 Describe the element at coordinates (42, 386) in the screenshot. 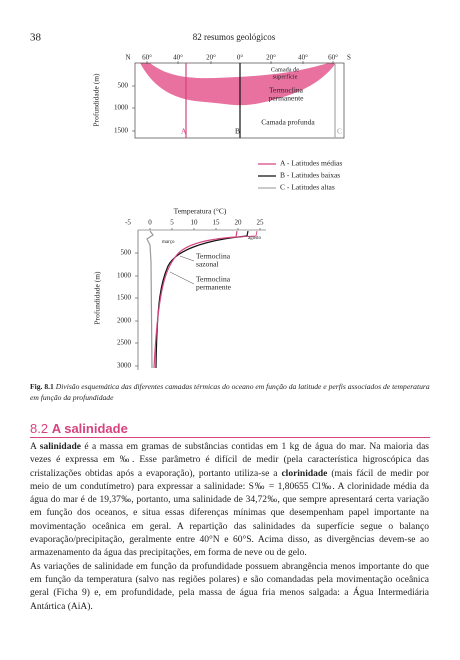

I see `caption-label: Fig. 8.1` at that location.